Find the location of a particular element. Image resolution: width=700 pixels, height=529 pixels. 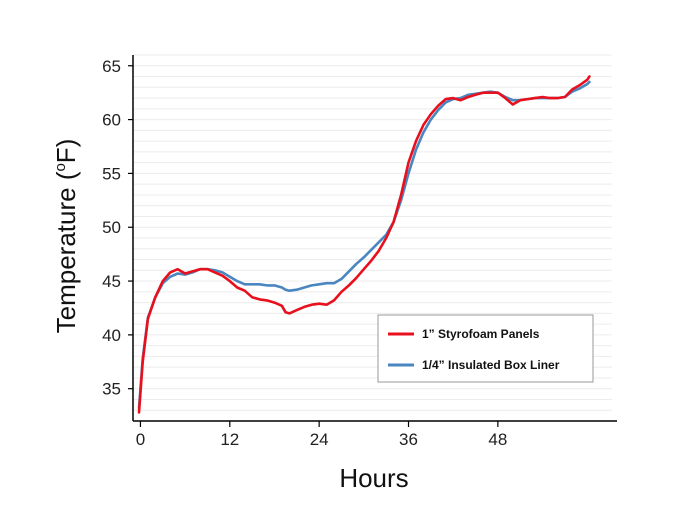

x-axis-title: Hours is located at coordinates (373, 478).